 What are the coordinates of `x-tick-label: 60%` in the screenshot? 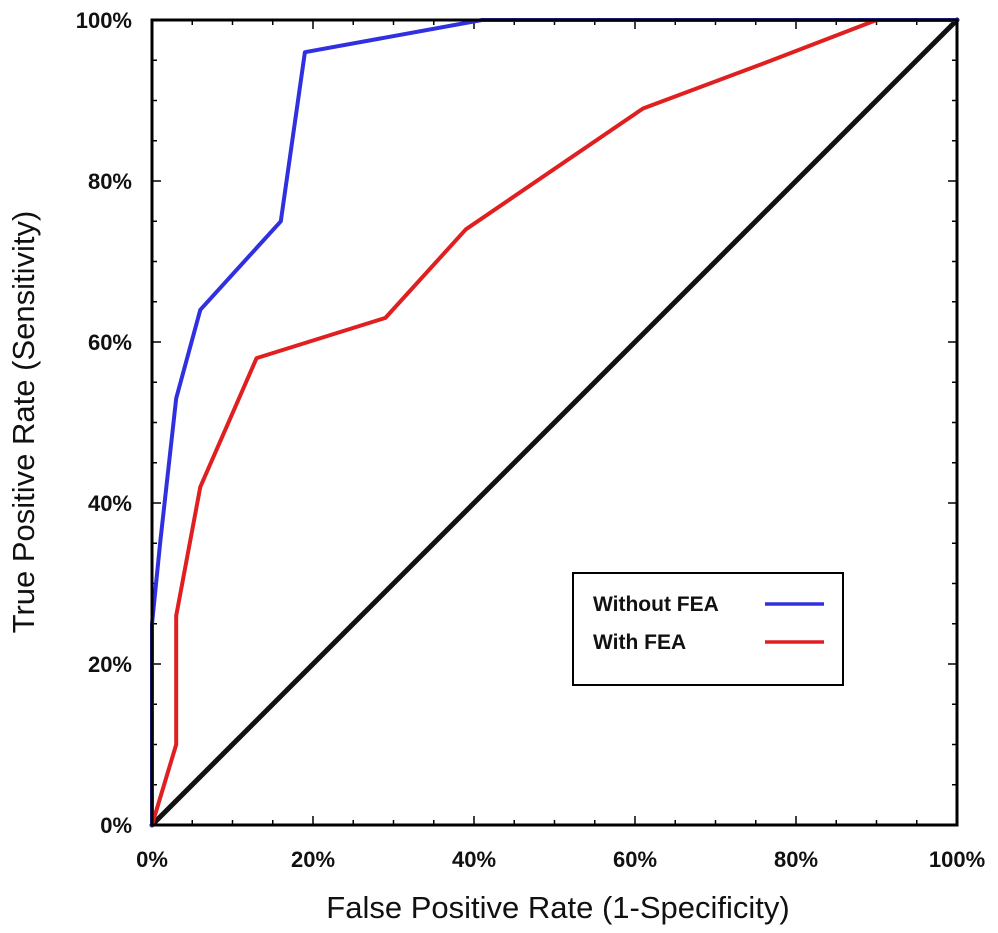 It's located at (635, 859).